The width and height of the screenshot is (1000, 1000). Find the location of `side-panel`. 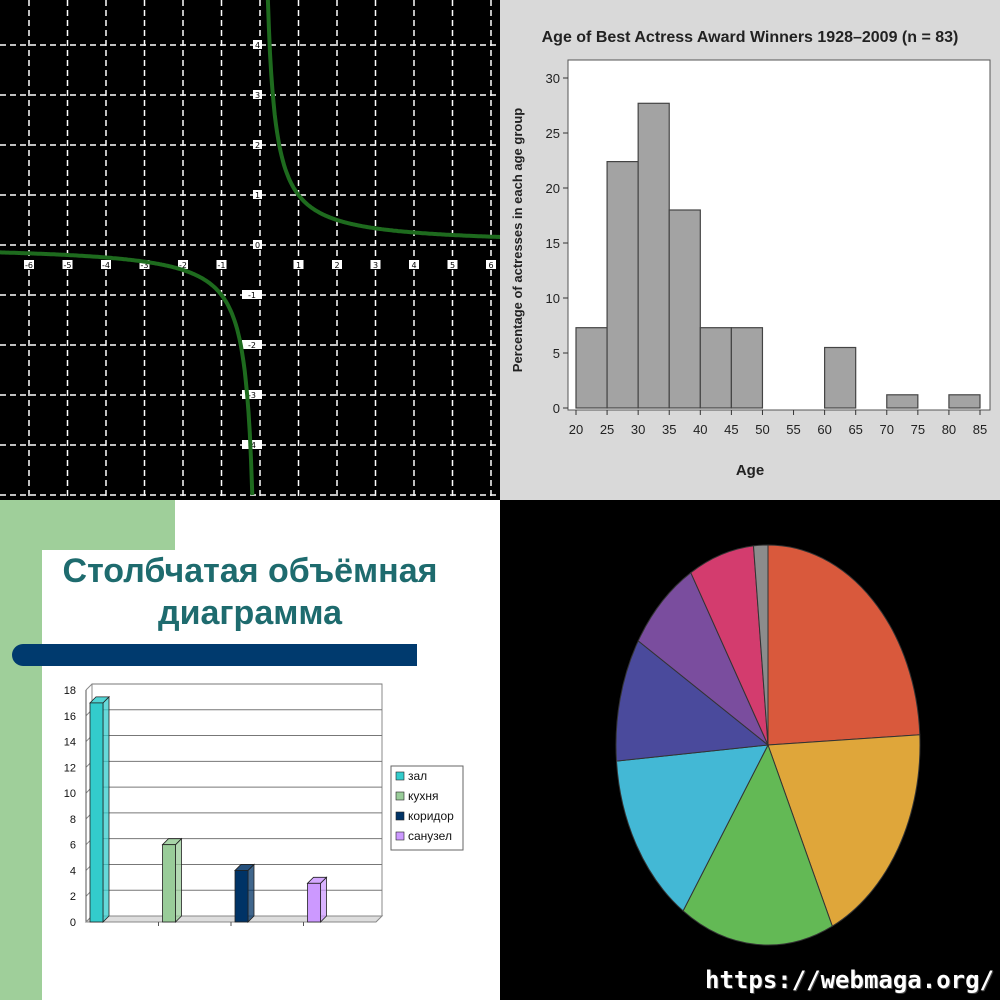

side-panel is located at coordinates (21, 750).